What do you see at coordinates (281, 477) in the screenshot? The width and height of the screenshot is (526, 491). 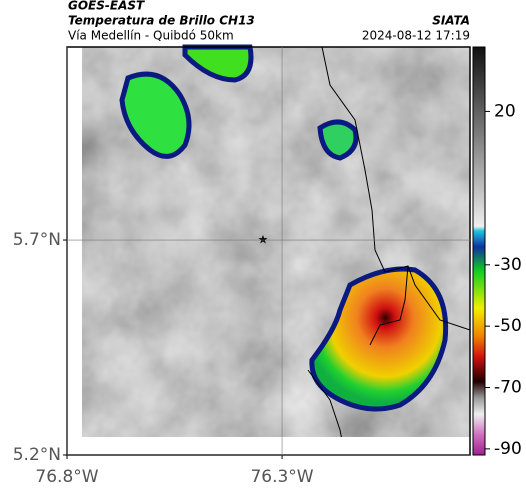 I see `x-tick-label: 76.3°W` at bounding box center [281, 477].